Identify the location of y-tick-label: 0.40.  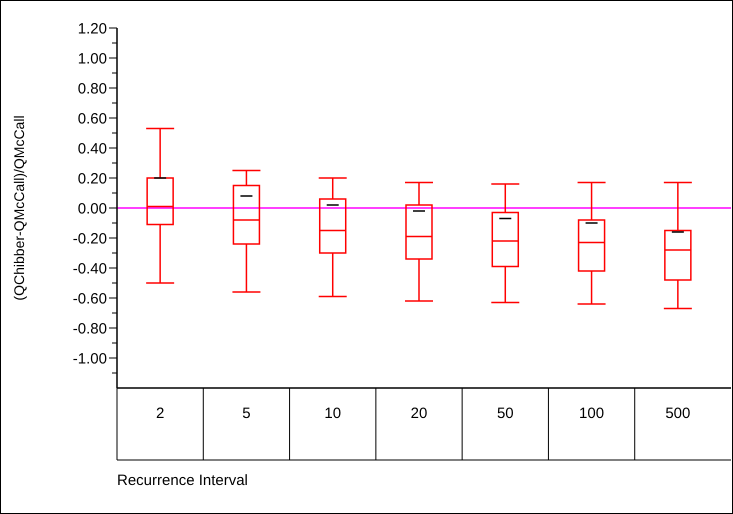
(92, 149).